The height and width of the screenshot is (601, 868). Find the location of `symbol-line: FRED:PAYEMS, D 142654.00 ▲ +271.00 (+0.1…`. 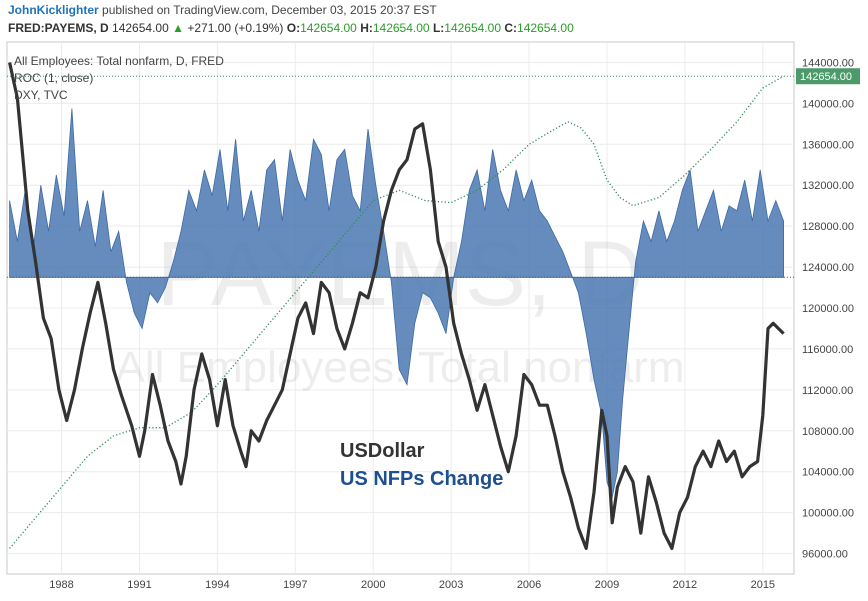

symbol-line: FRED:PAYEMS, D 142654.00 ▲ +271.00 (+0.1… is located at coordinates (291, 28).